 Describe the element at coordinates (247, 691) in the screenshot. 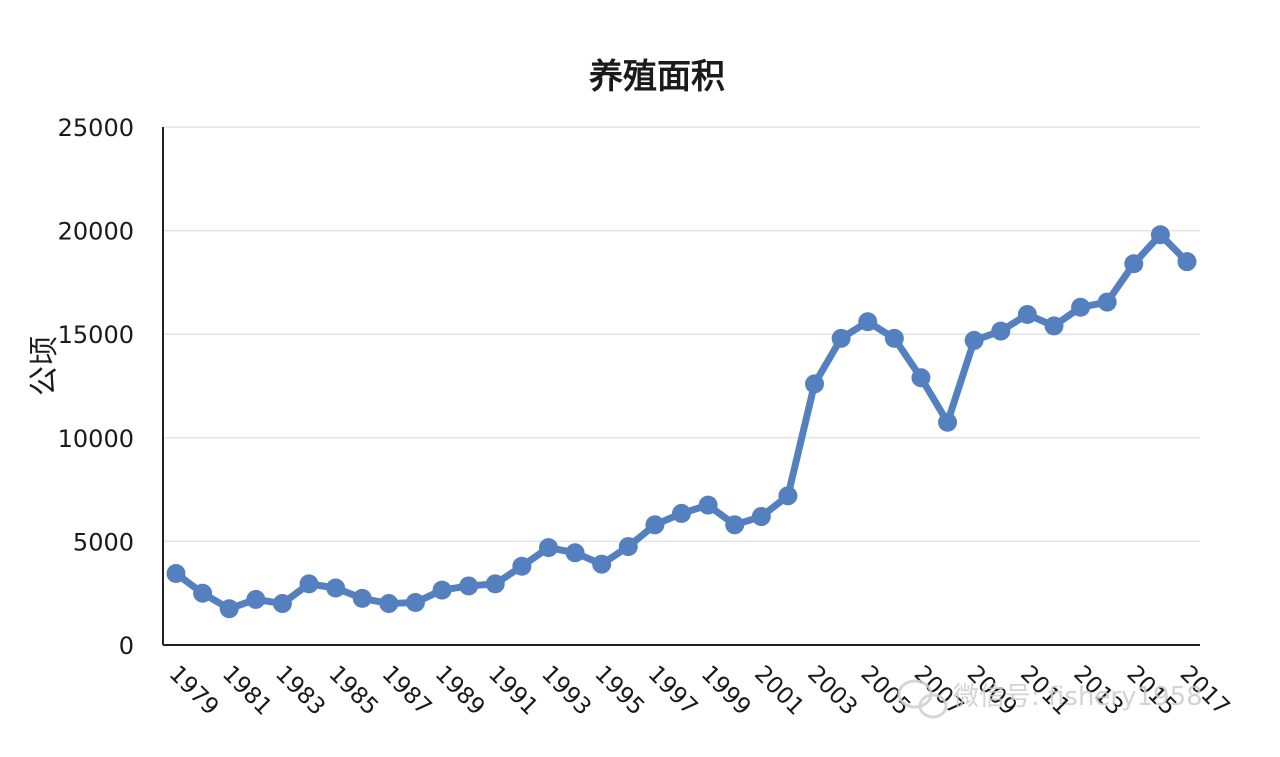

I see `x-tick-label: 1981` at that location.